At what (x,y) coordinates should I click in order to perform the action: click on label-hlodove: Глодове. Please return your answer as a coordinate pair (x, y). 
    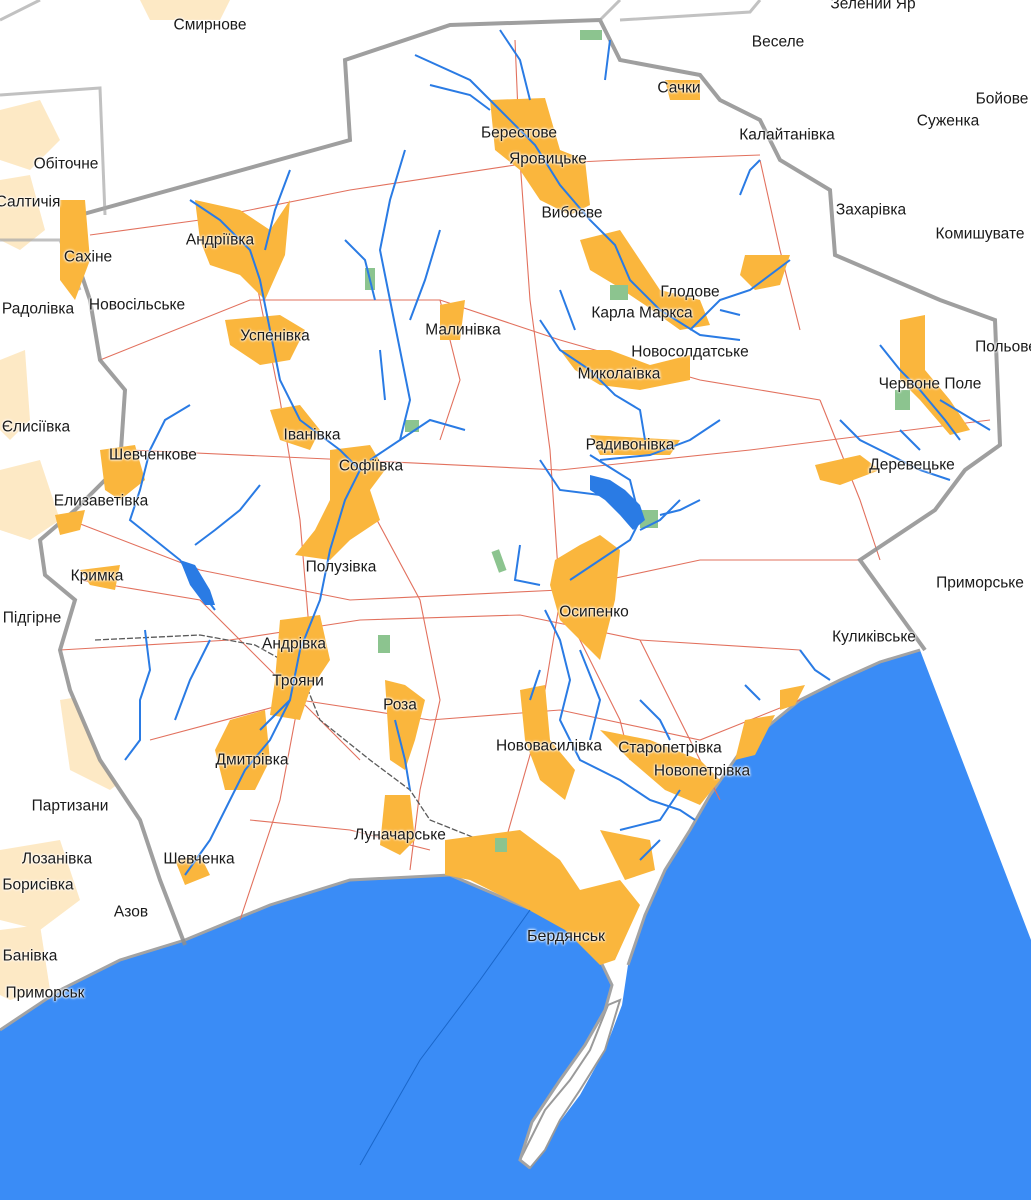
    Looking at the image, I should click on (690, 292).